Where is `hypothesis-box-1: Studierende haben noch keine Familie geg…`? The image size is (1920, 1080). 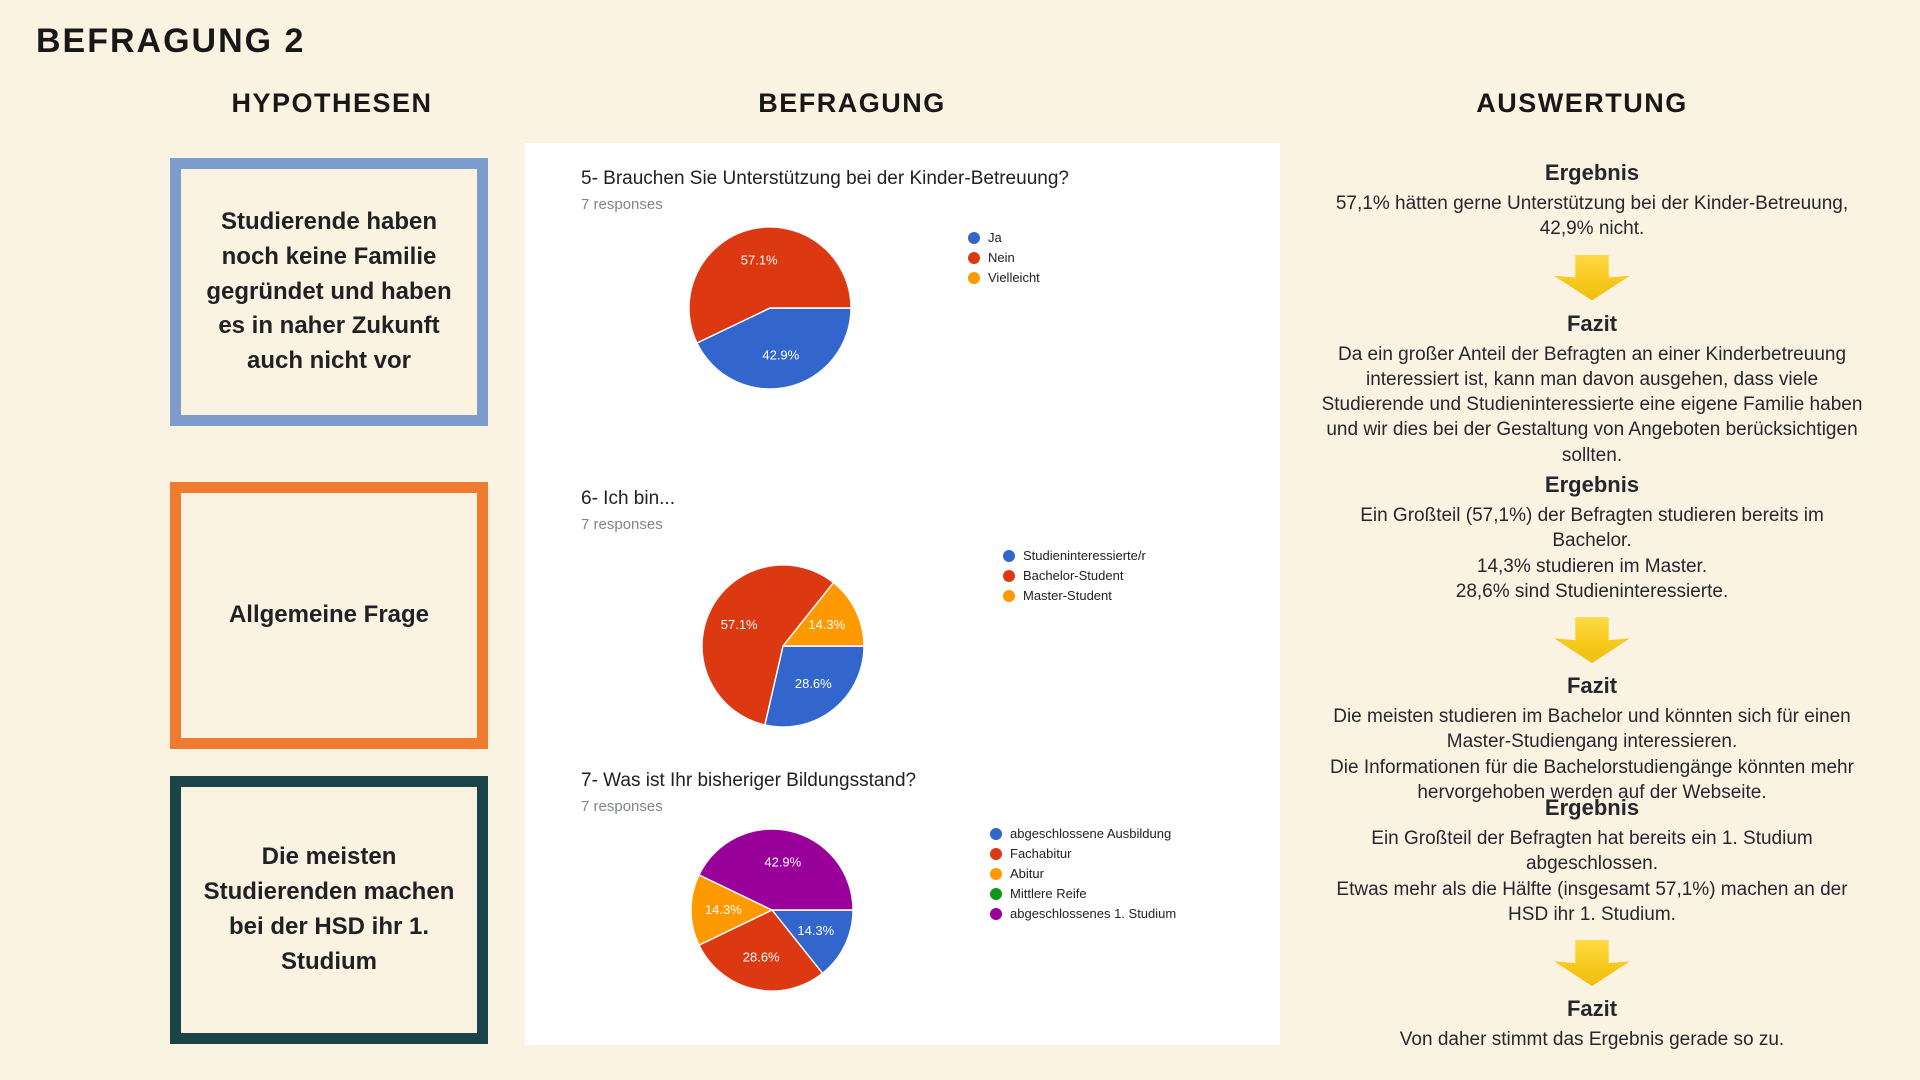
hypothesis-box-1: Studierende haben noch keine Familie geg… is located at coordinates (329, 292).